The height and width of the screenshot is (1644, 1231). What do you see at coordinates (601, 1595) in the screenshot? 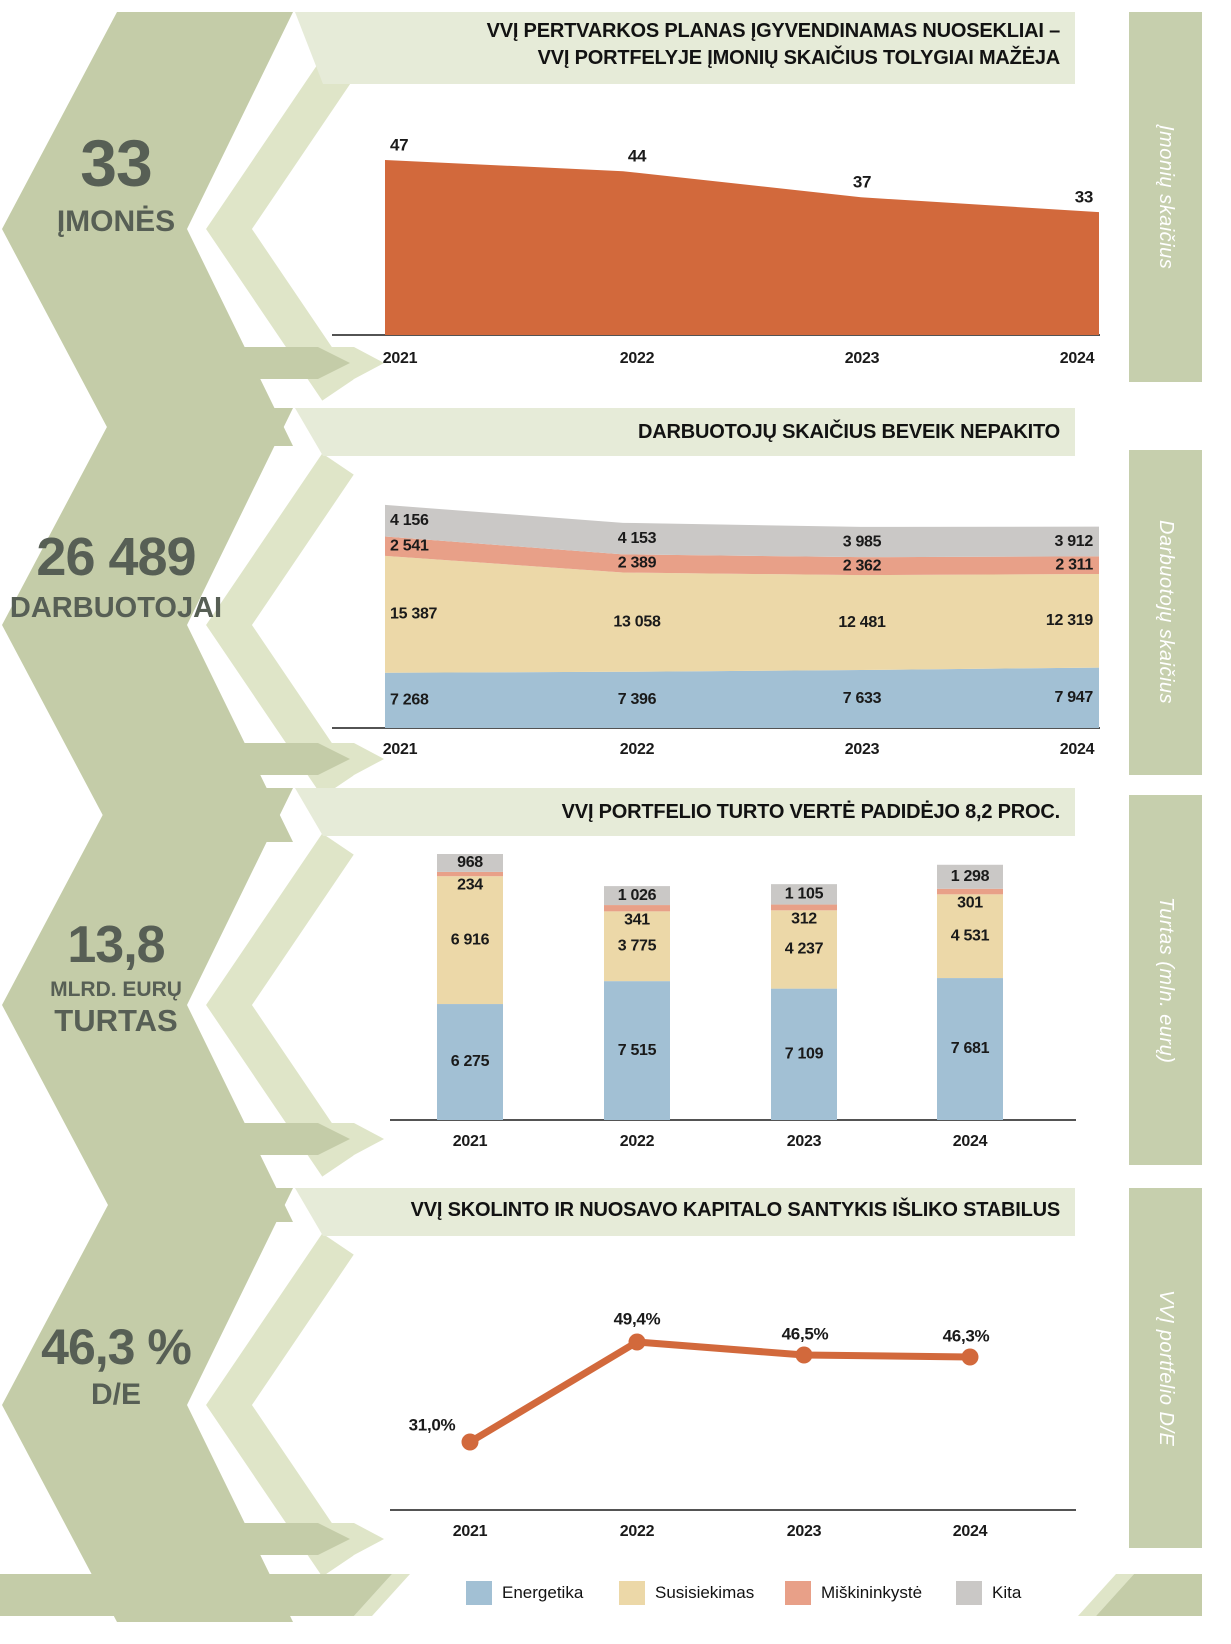
I see `bottom-decoration` at bounding box center [601, 1595].